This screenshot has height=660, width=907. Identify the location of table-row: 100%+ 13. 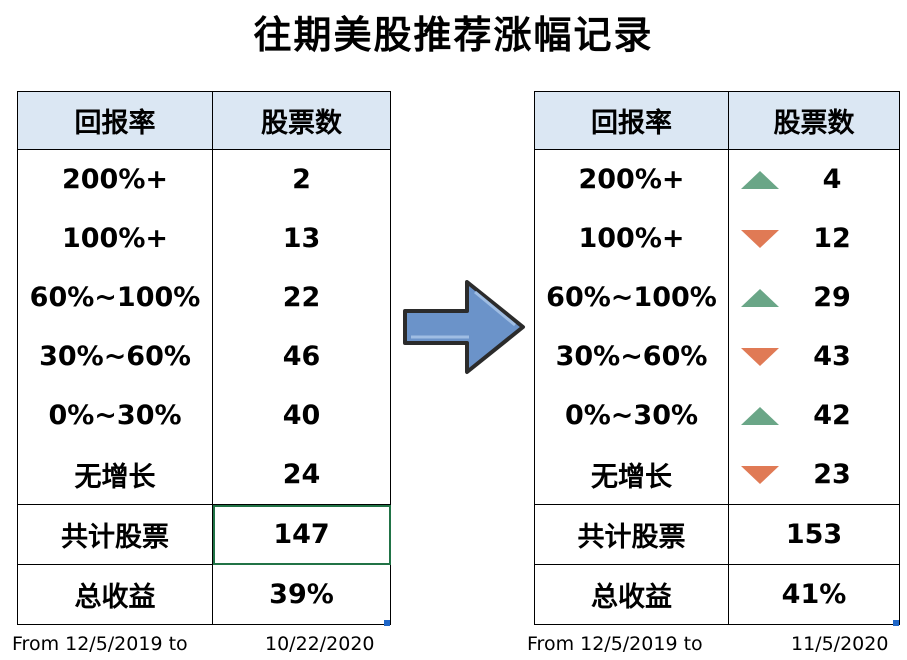
(204, 238).